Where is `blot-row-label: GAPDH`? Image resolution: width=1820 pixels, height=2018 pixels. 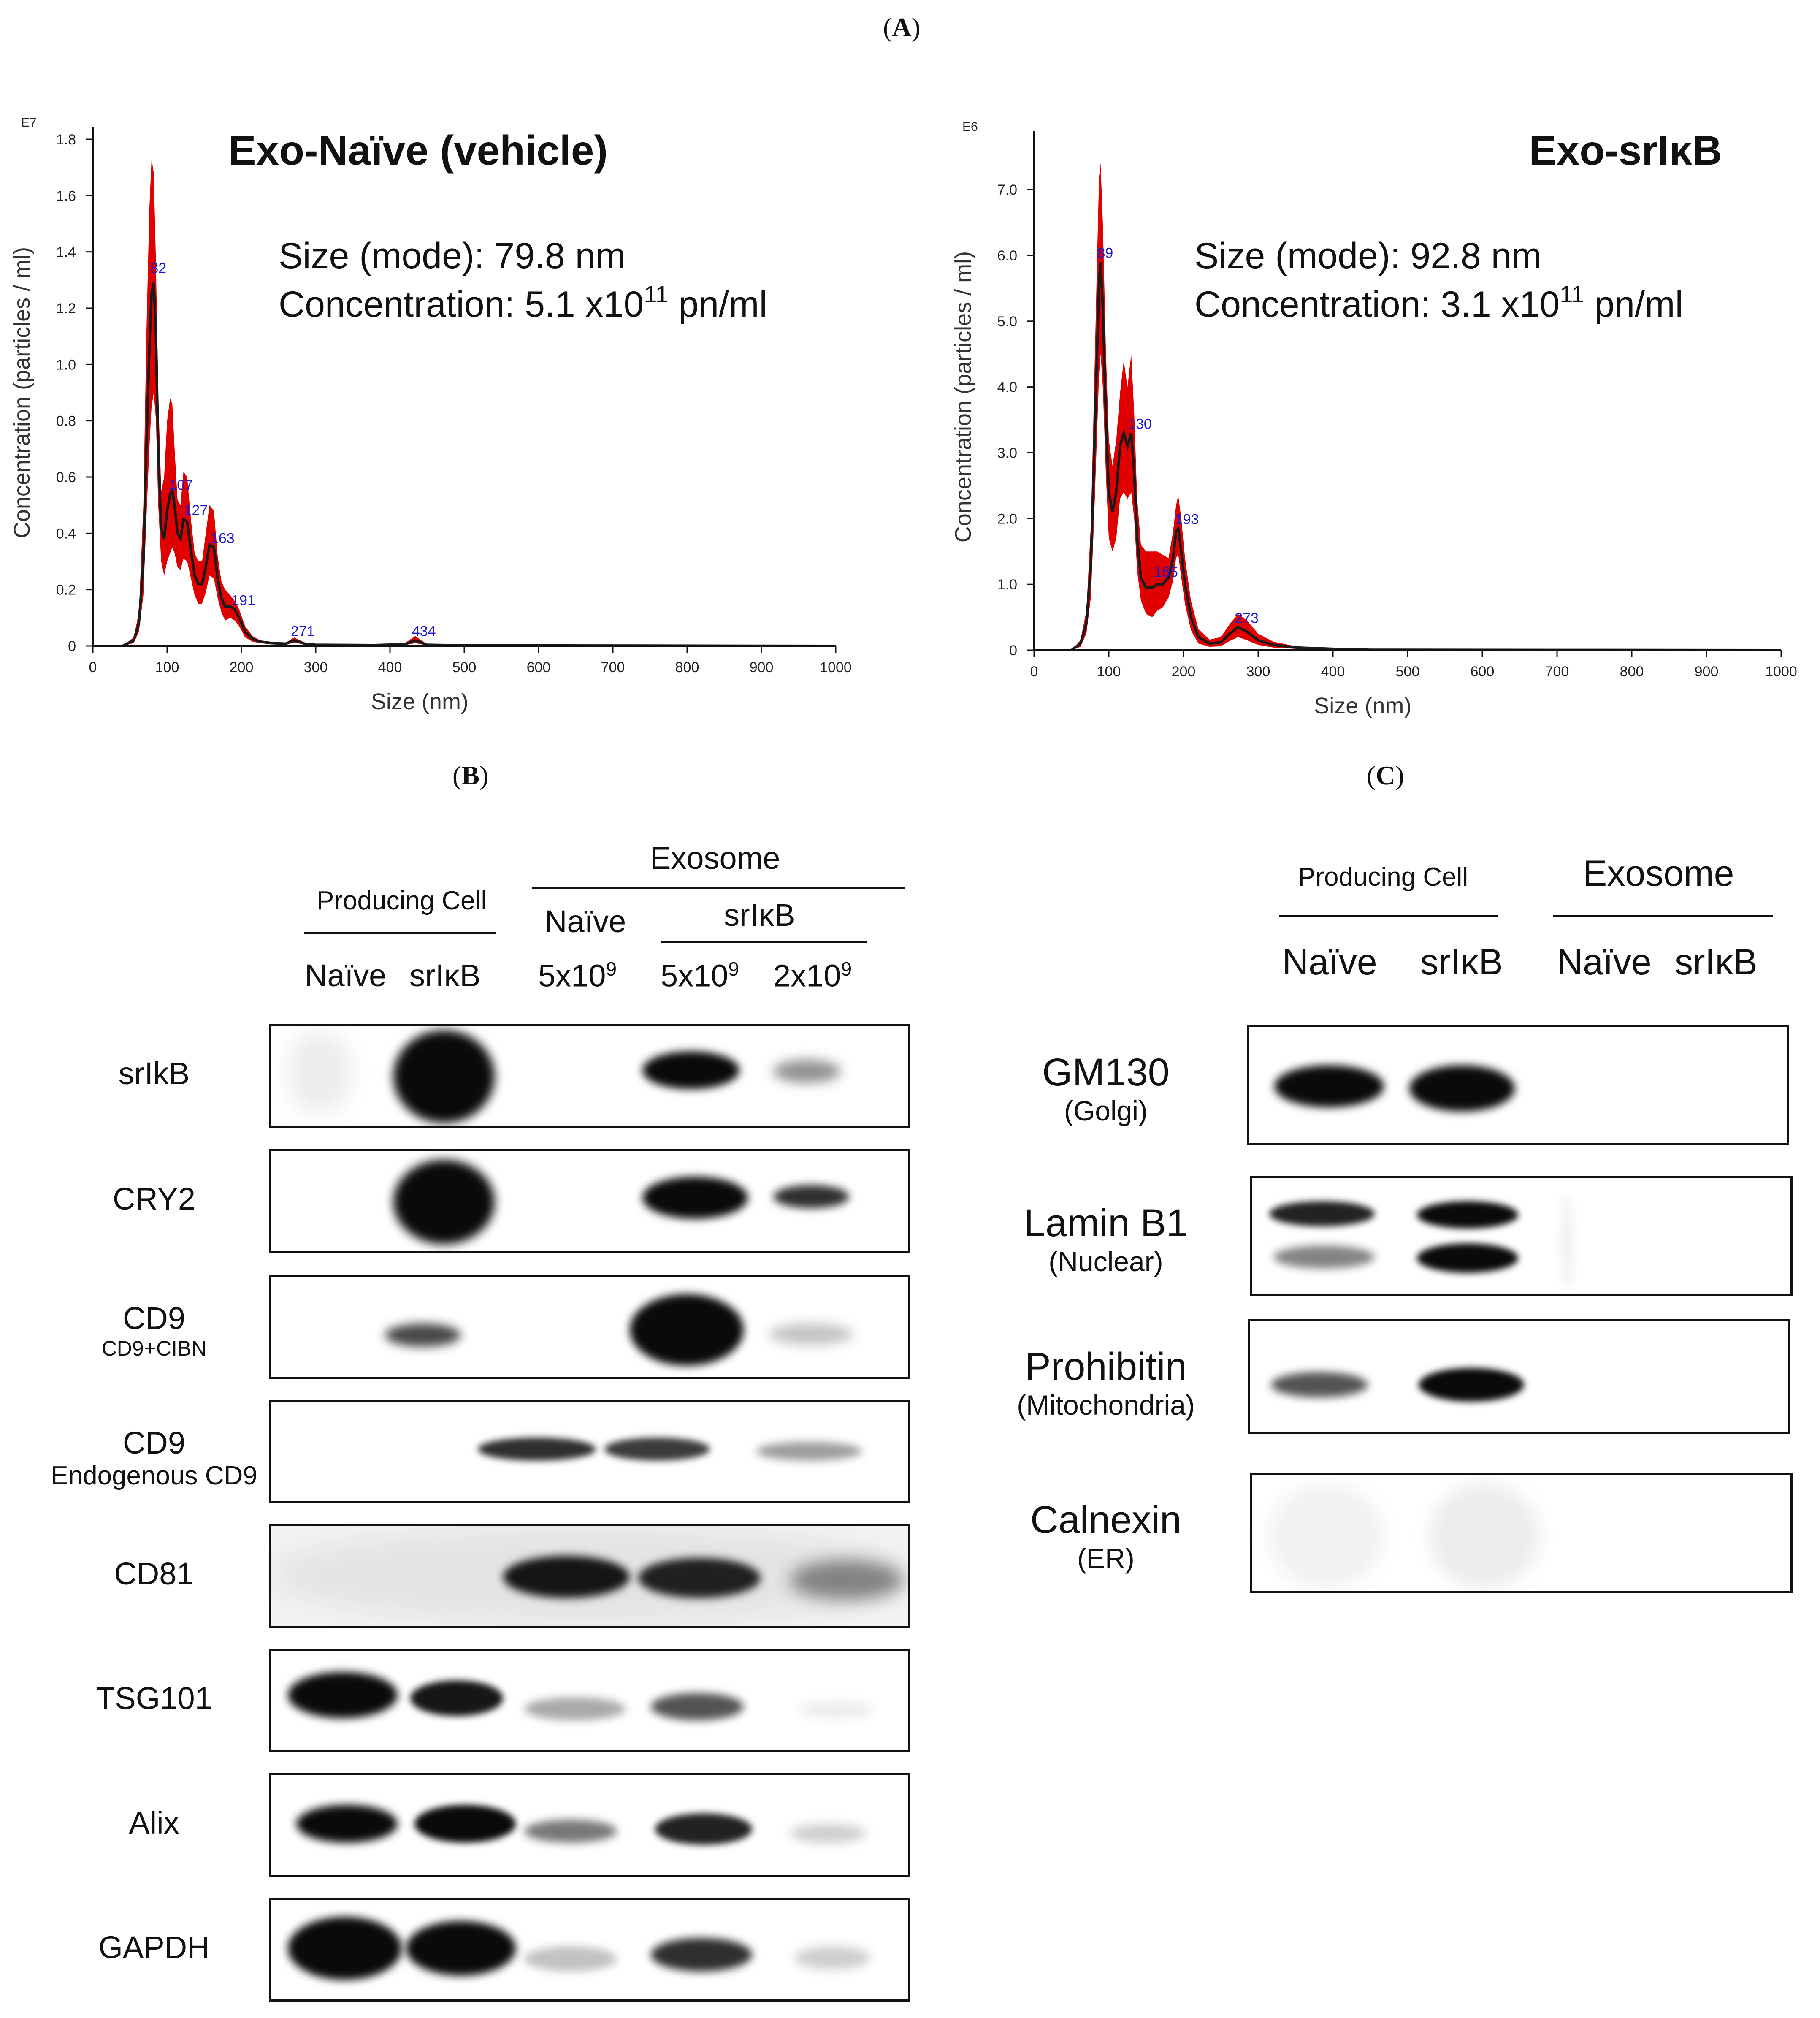 blot-row-label: GAPDH is located at coordinates (154, 1948).